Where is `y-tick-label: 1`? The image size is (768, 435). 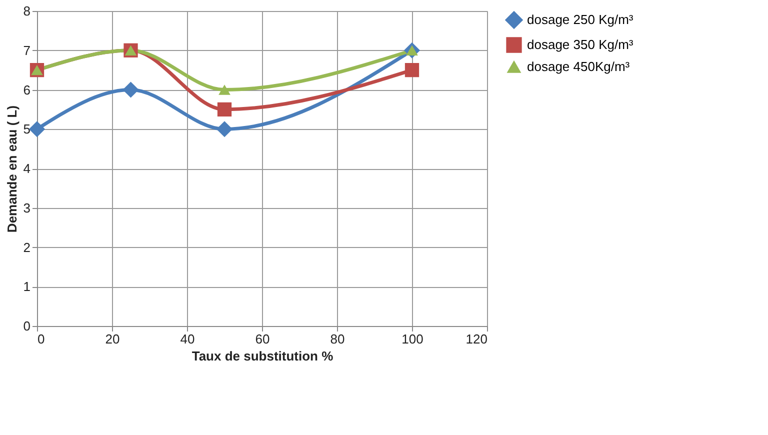 y-tick-label: 1 is located at coordinates (26, 286).